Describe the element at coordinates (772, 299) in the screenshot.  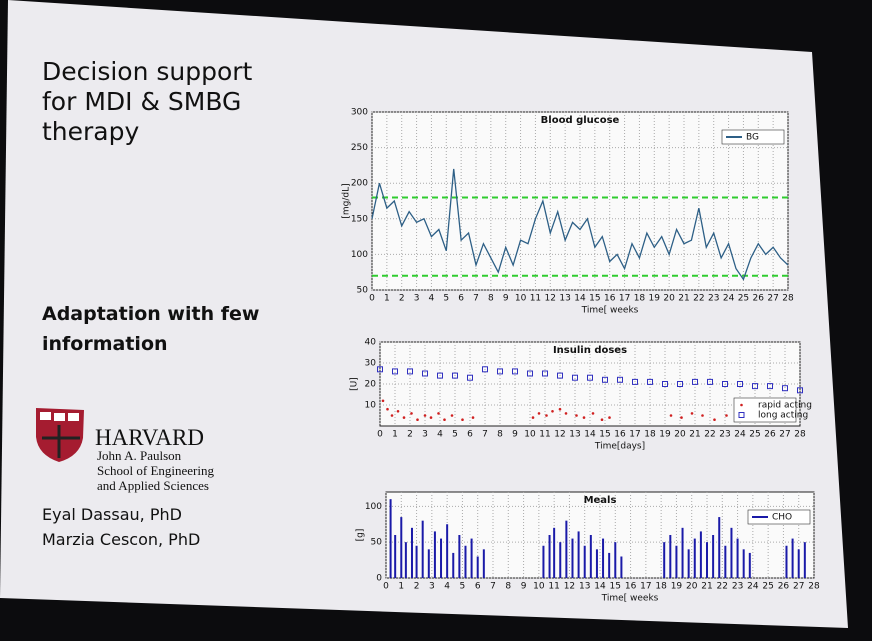
I see `x-tick-label: 27` at that location.